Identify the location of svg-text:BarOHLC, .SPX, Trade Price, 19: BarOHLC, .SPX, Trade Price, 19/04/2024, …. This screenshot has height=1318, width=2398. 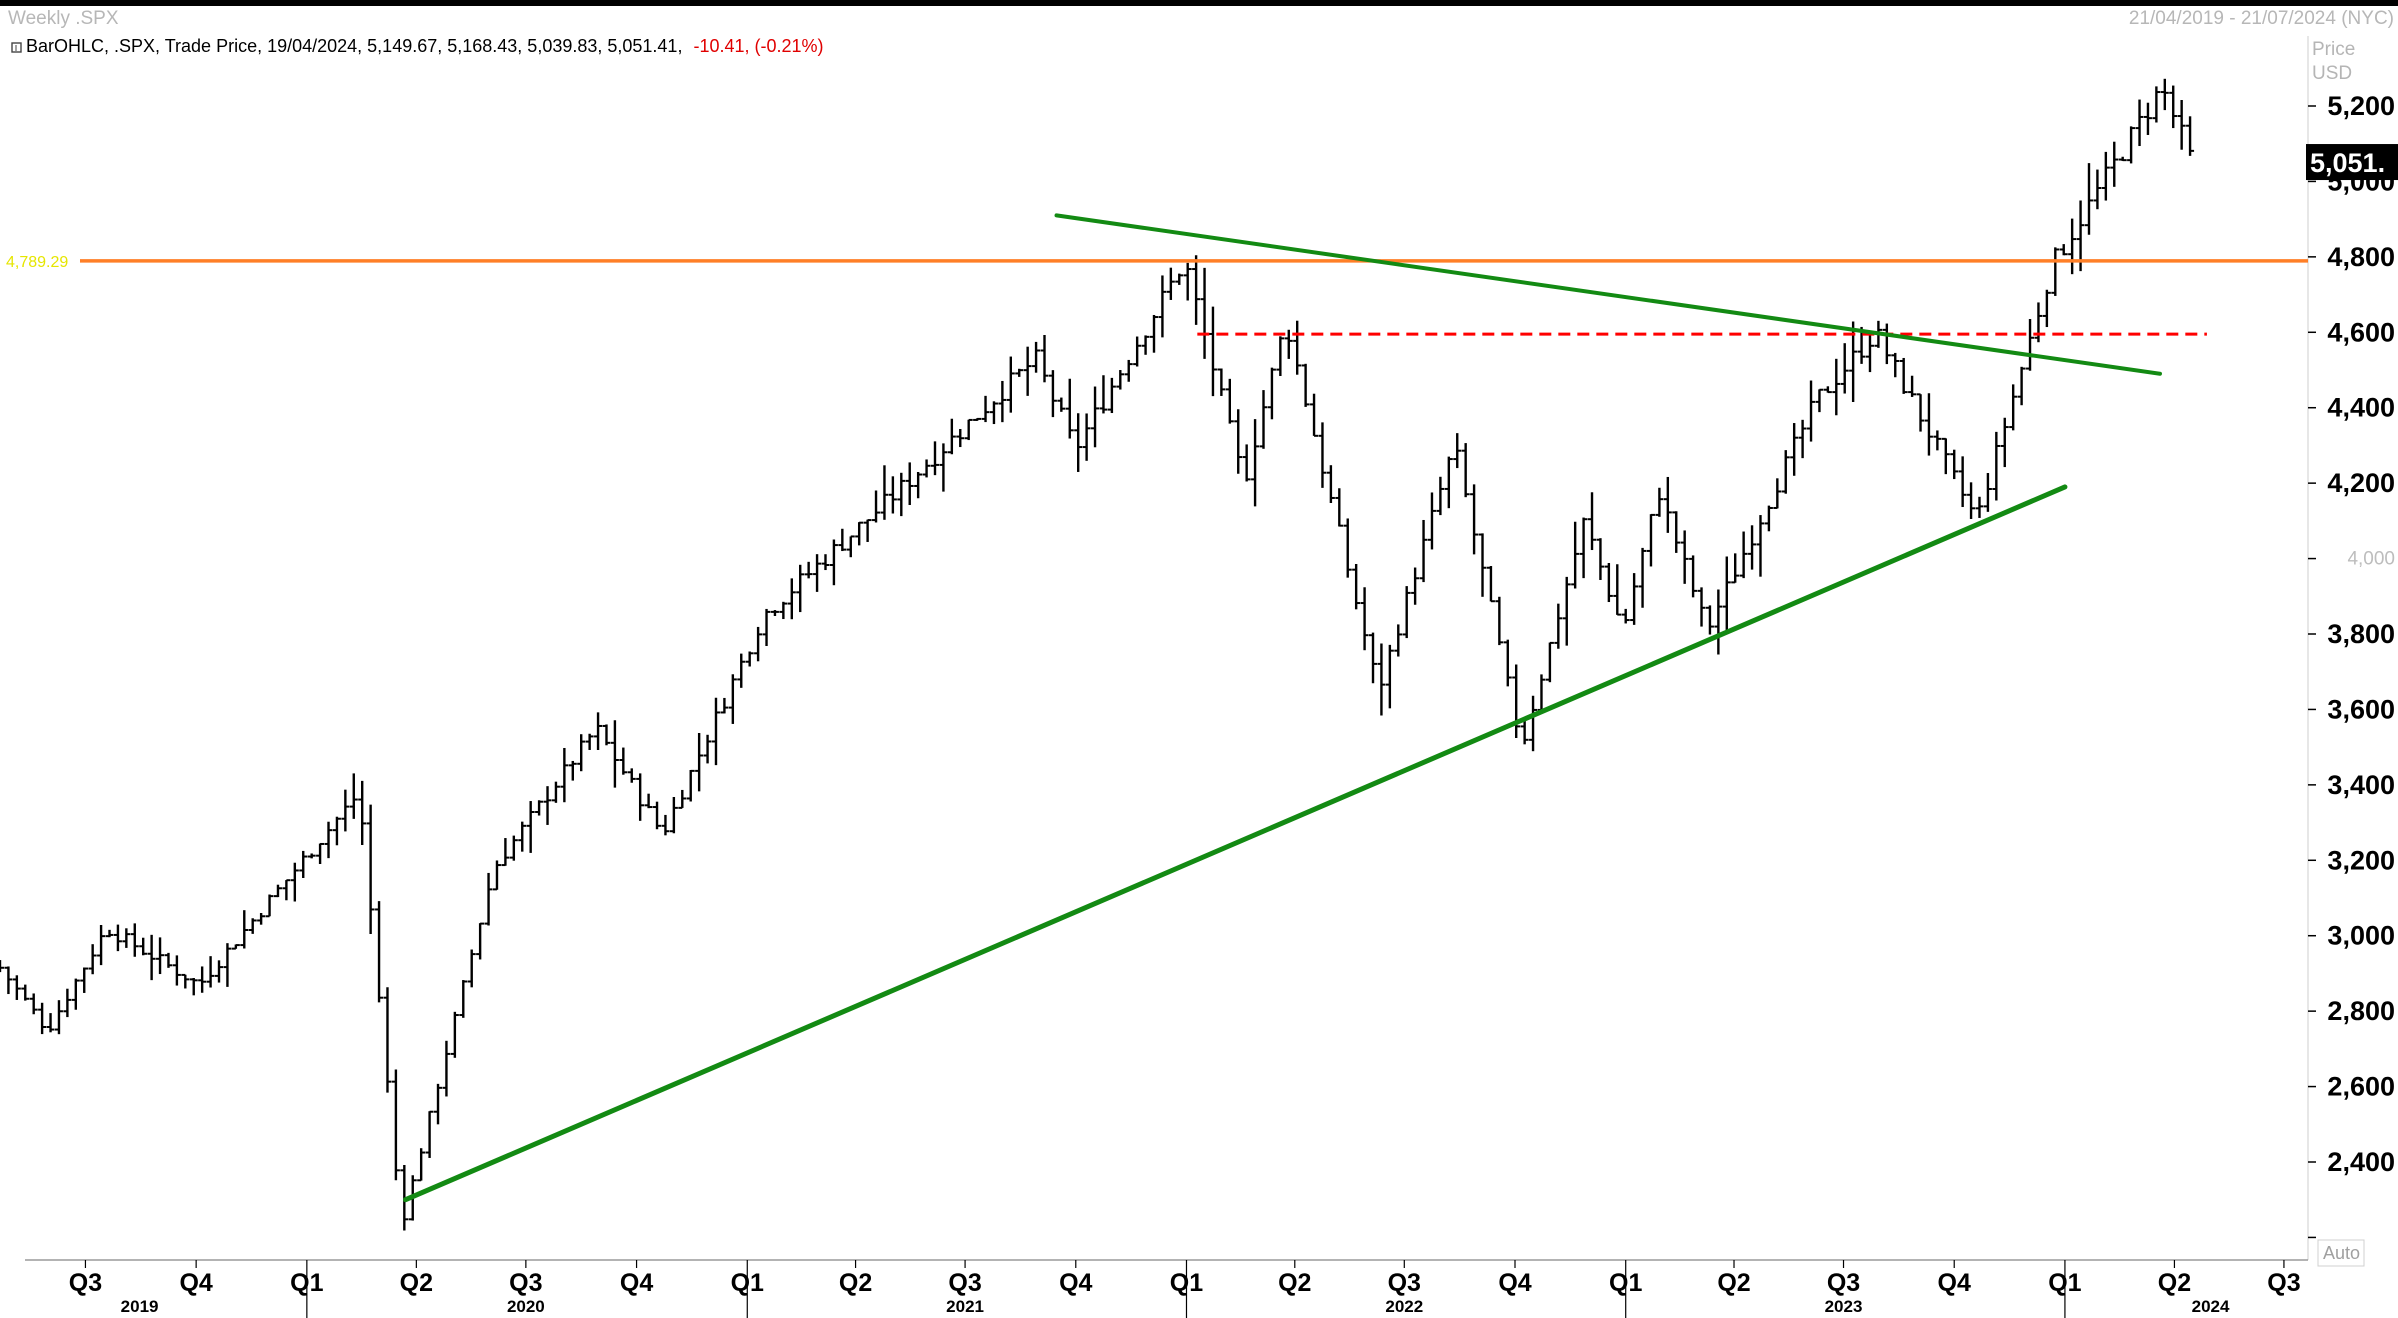
(425, 46).